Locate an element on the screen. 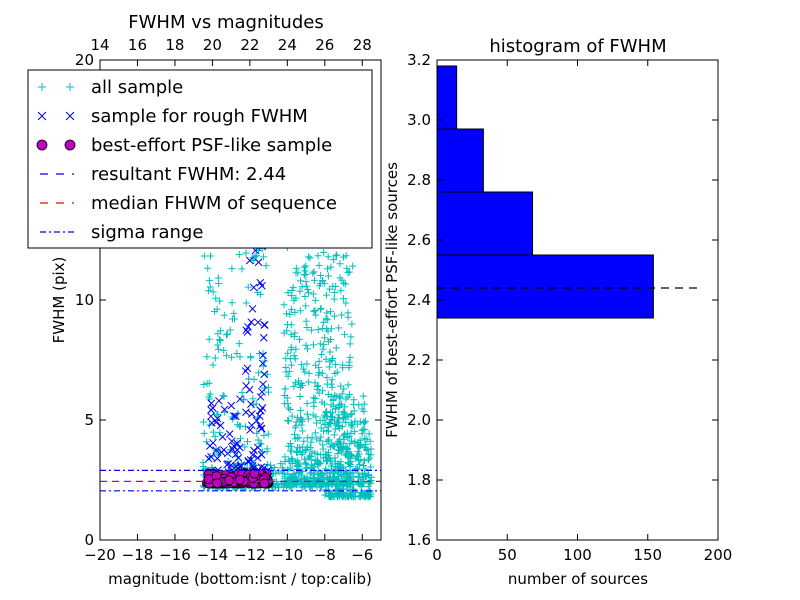 The image size is (800, 600). x-tick-label: −20 is located at coordinates (100, 555).